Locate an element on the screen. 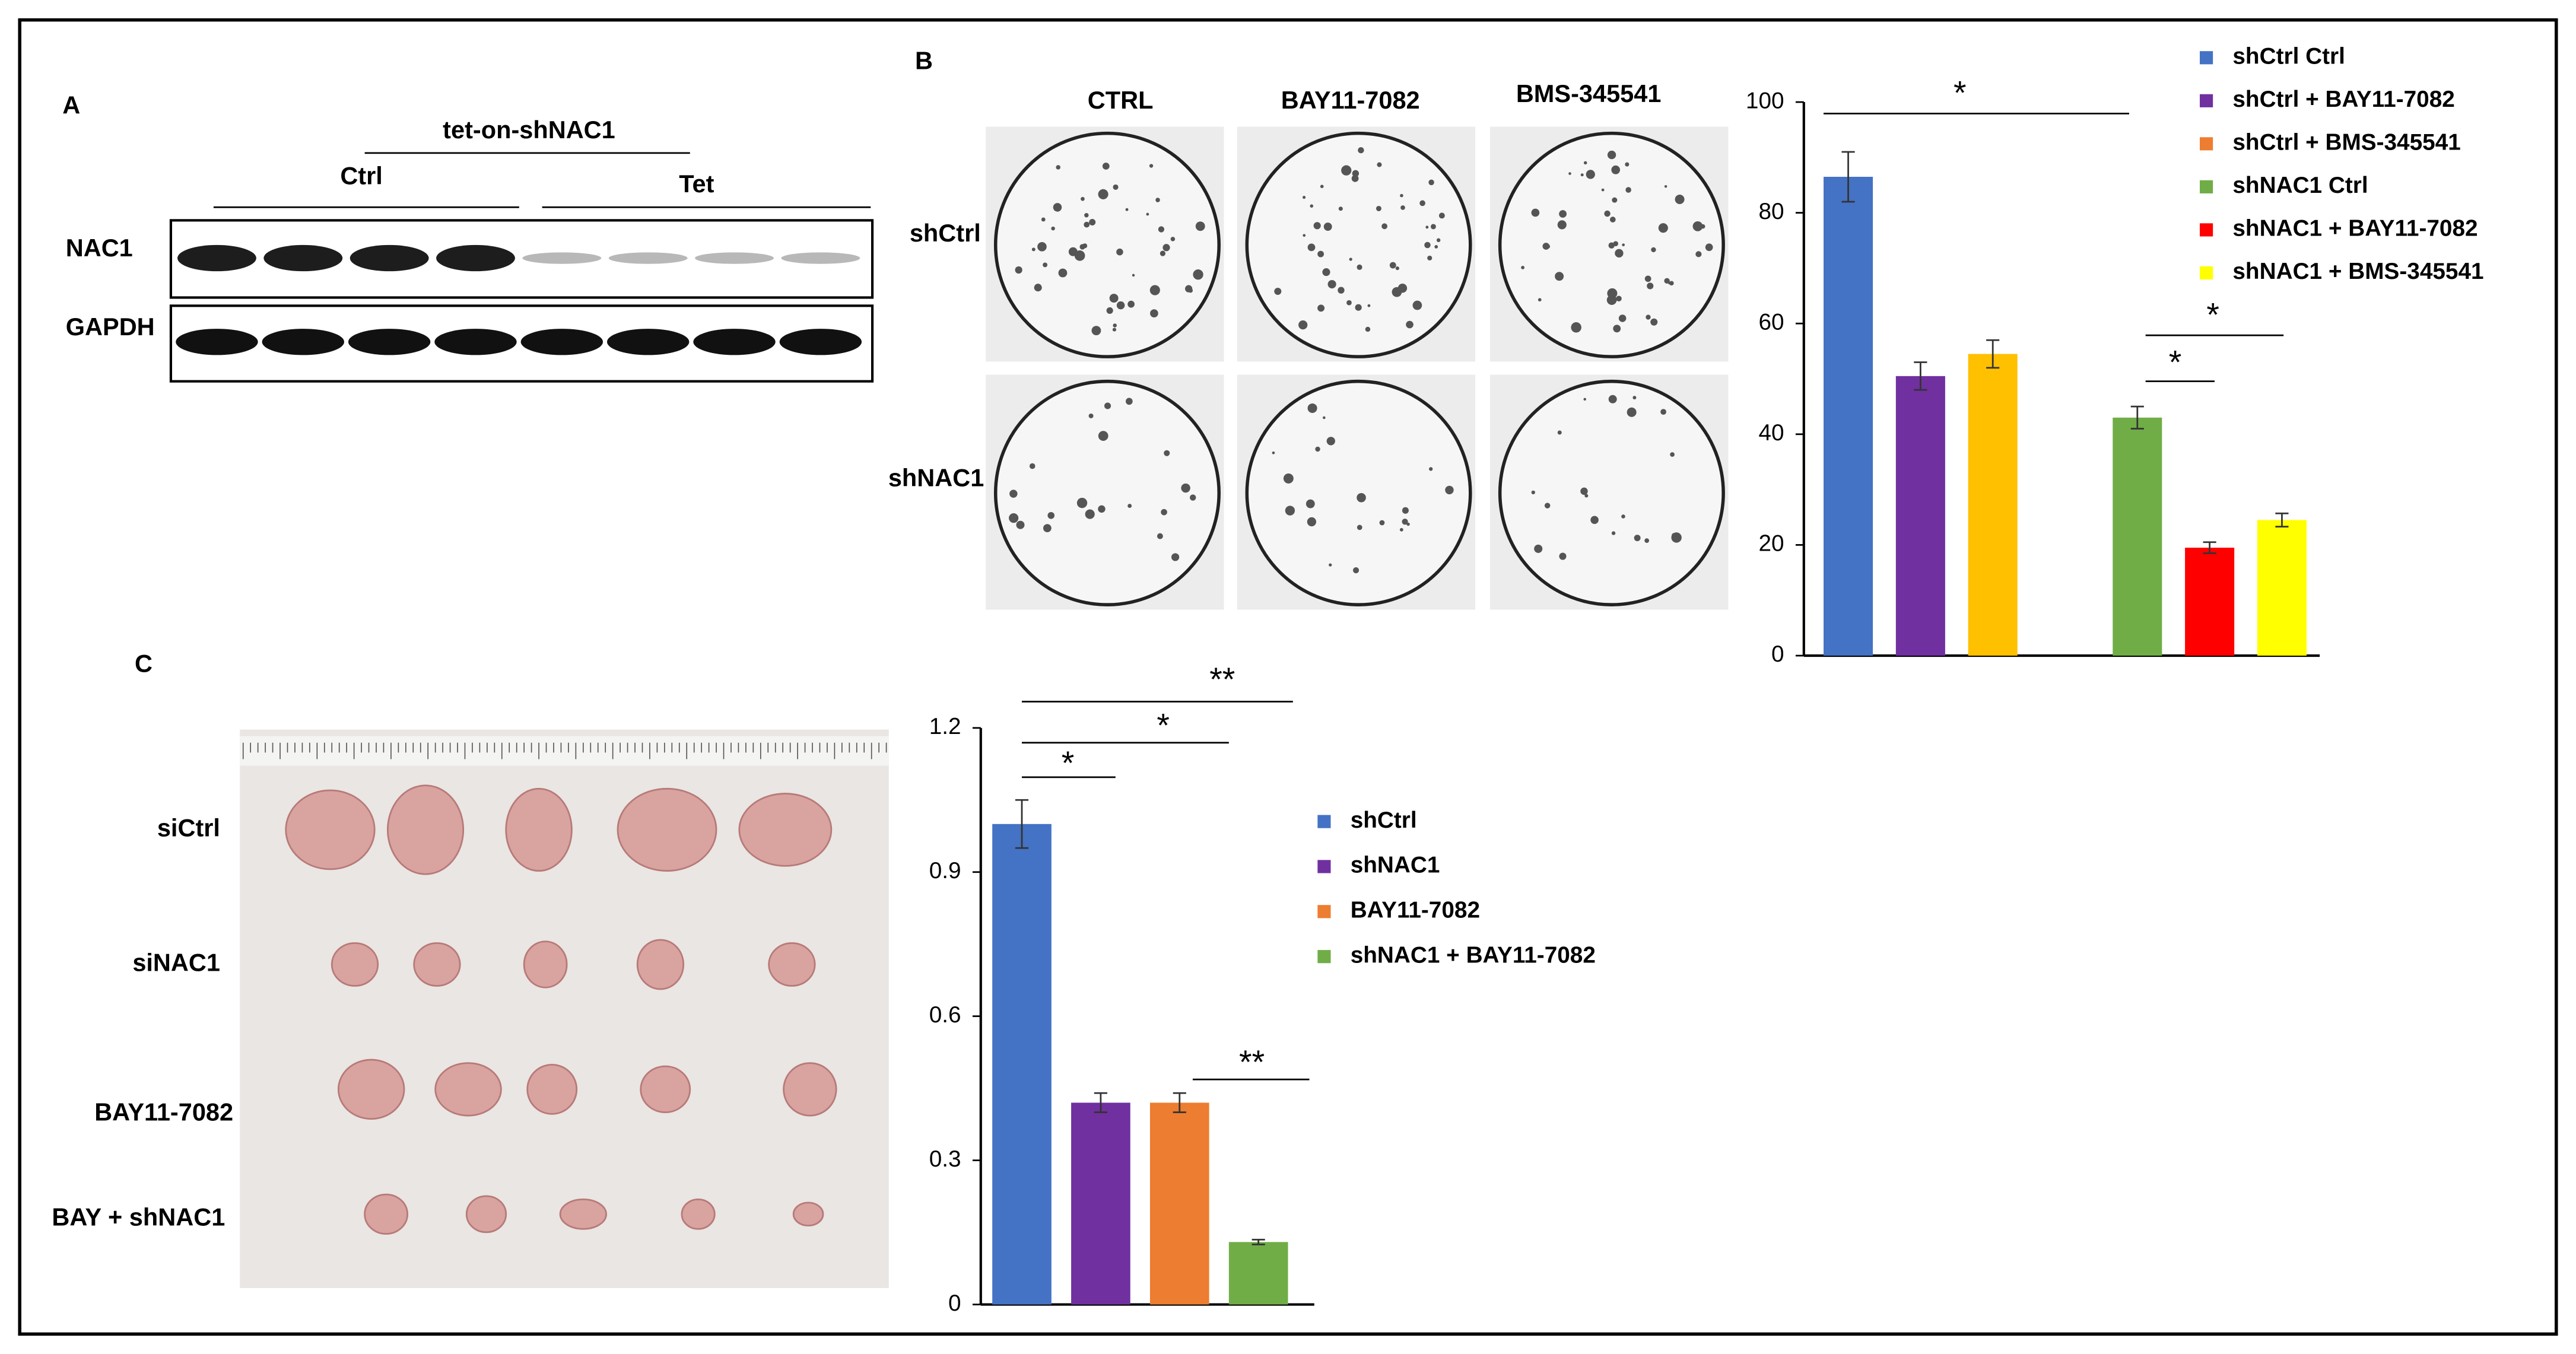  row-label: BAY11-7082 is located at coordinates (163, 1112).